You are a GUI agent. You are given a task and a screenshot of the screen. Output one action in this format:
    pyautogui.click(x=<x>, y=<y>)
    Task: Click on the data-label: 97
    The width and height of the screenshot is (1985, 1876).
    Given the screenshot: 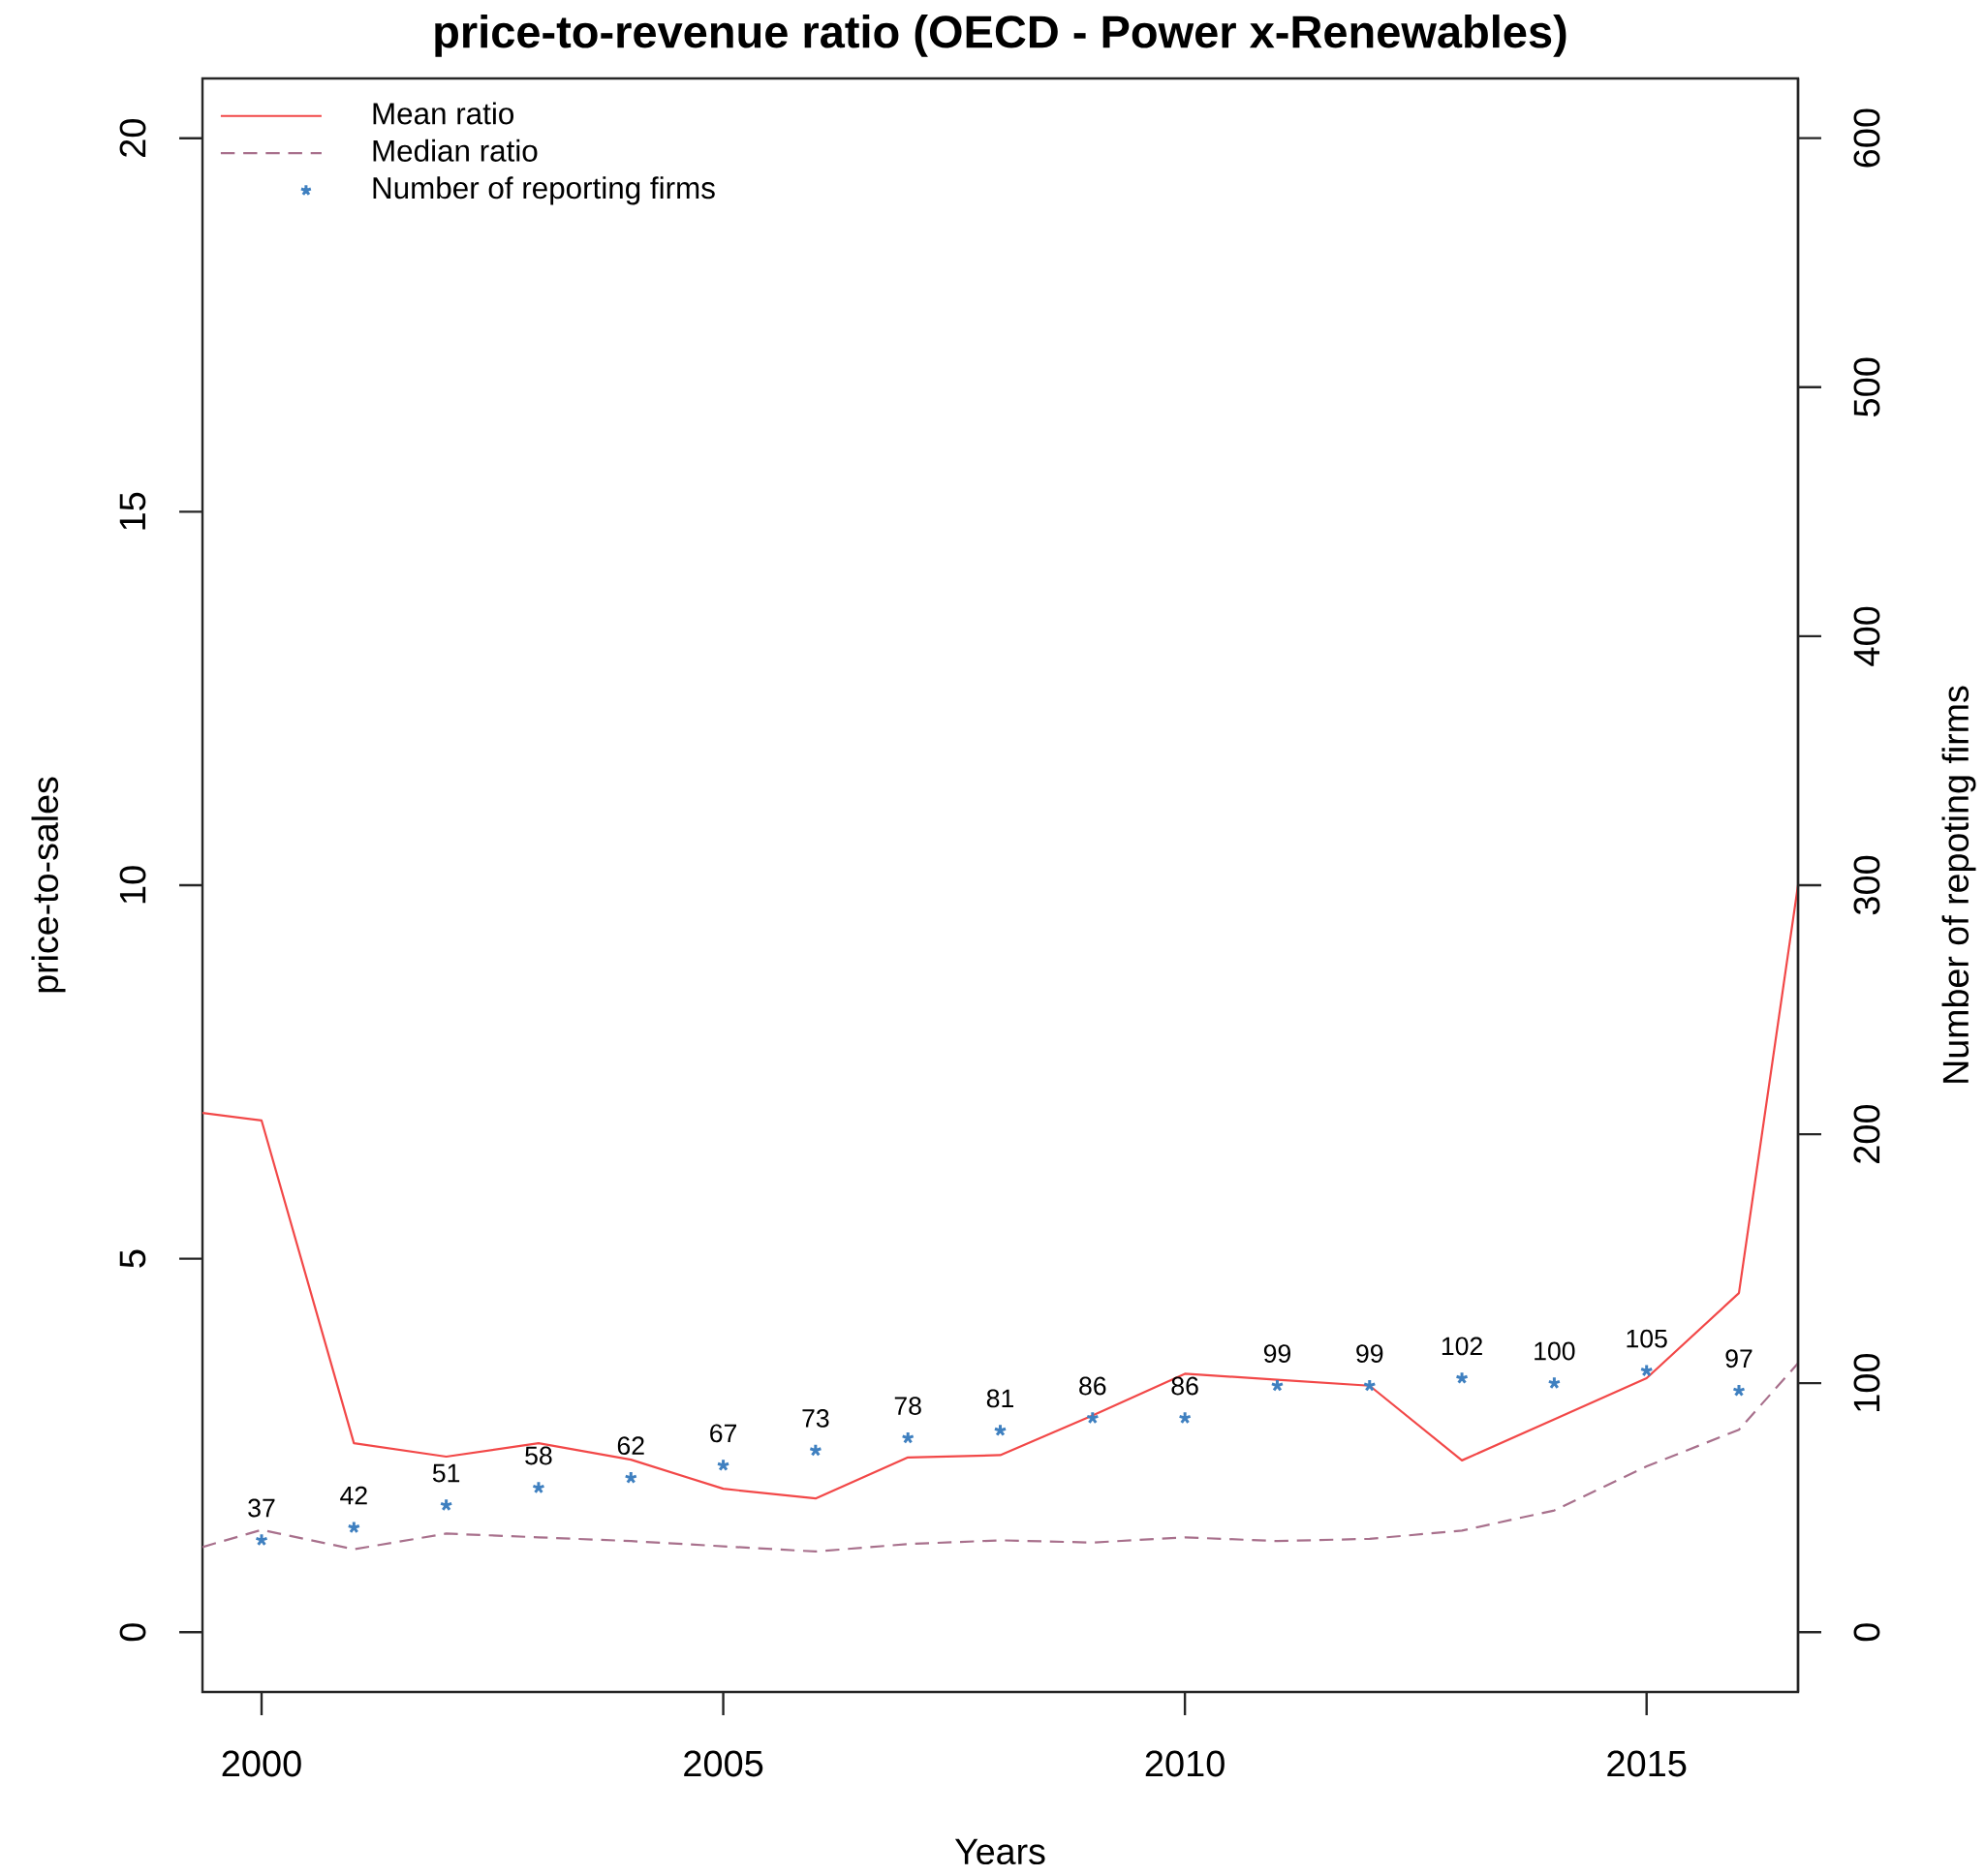 What is the action you would take?
    pyautogui.click(x=1738, y=1359)
    